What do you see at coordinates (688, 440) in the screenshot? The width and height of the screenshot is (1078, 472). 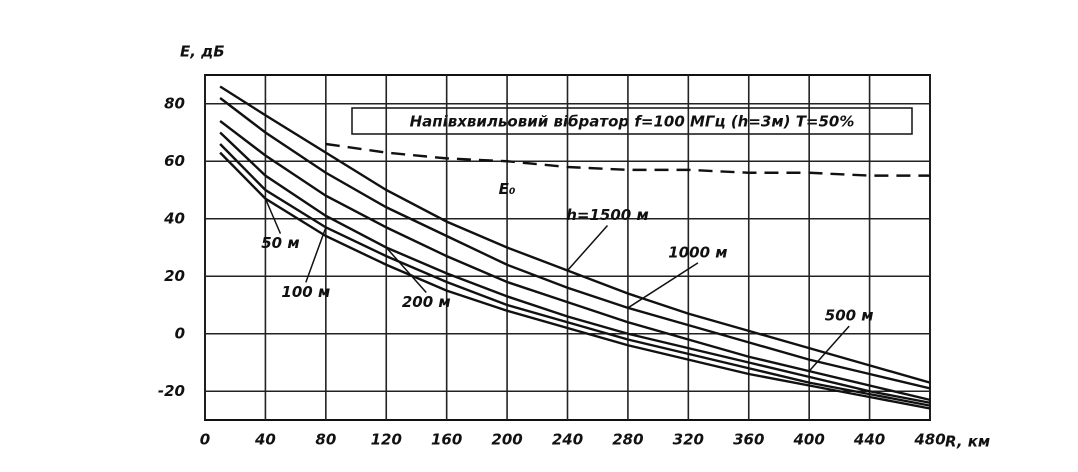 I see `x-tick-label: 320` at bounding box center [688, 440].